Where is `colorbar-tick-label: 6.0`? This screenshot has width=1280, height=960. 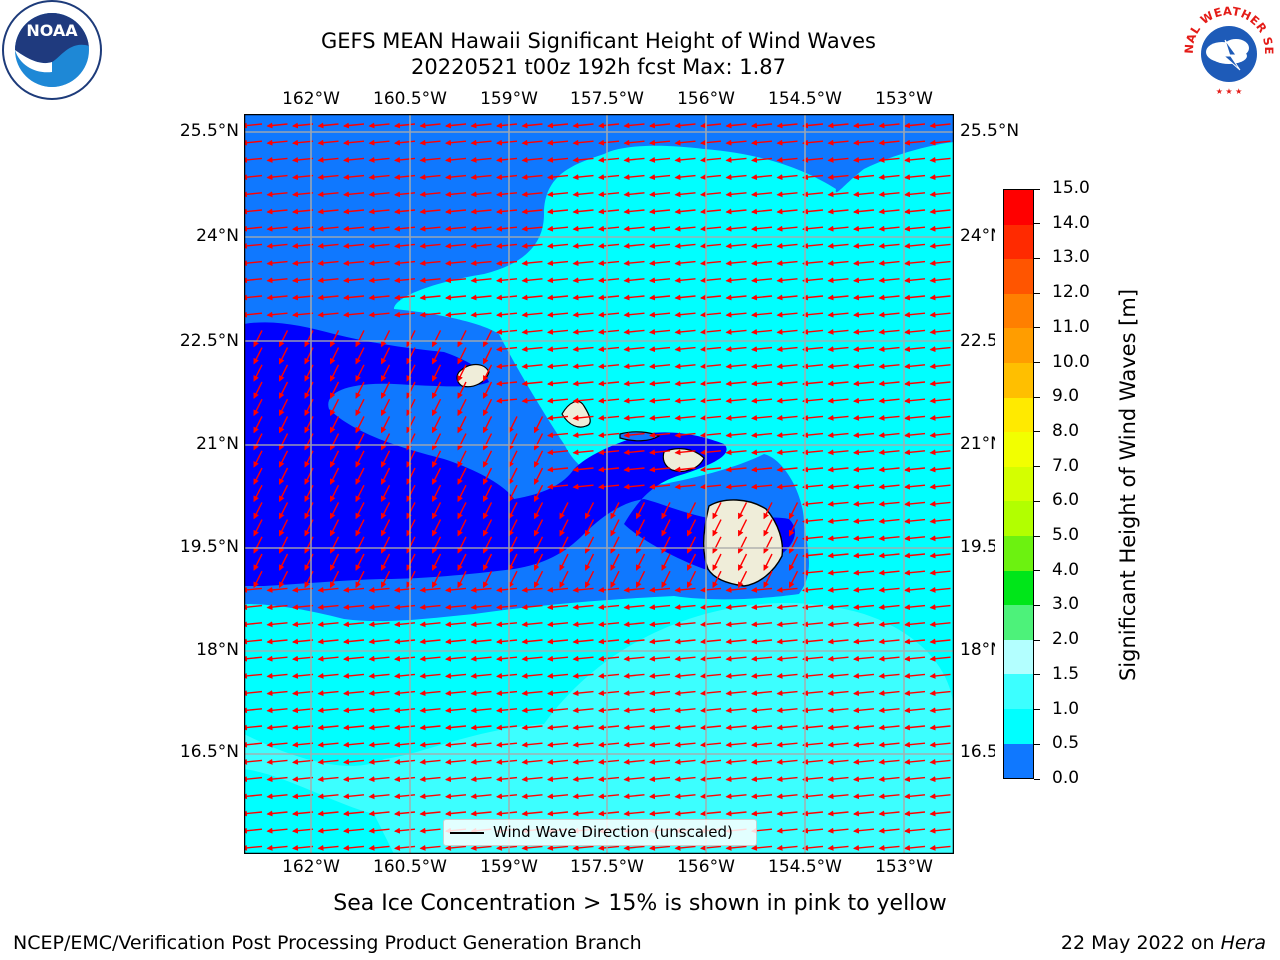 colorbar-tick-label: 6.0 is located at coordinates (1066, 500).